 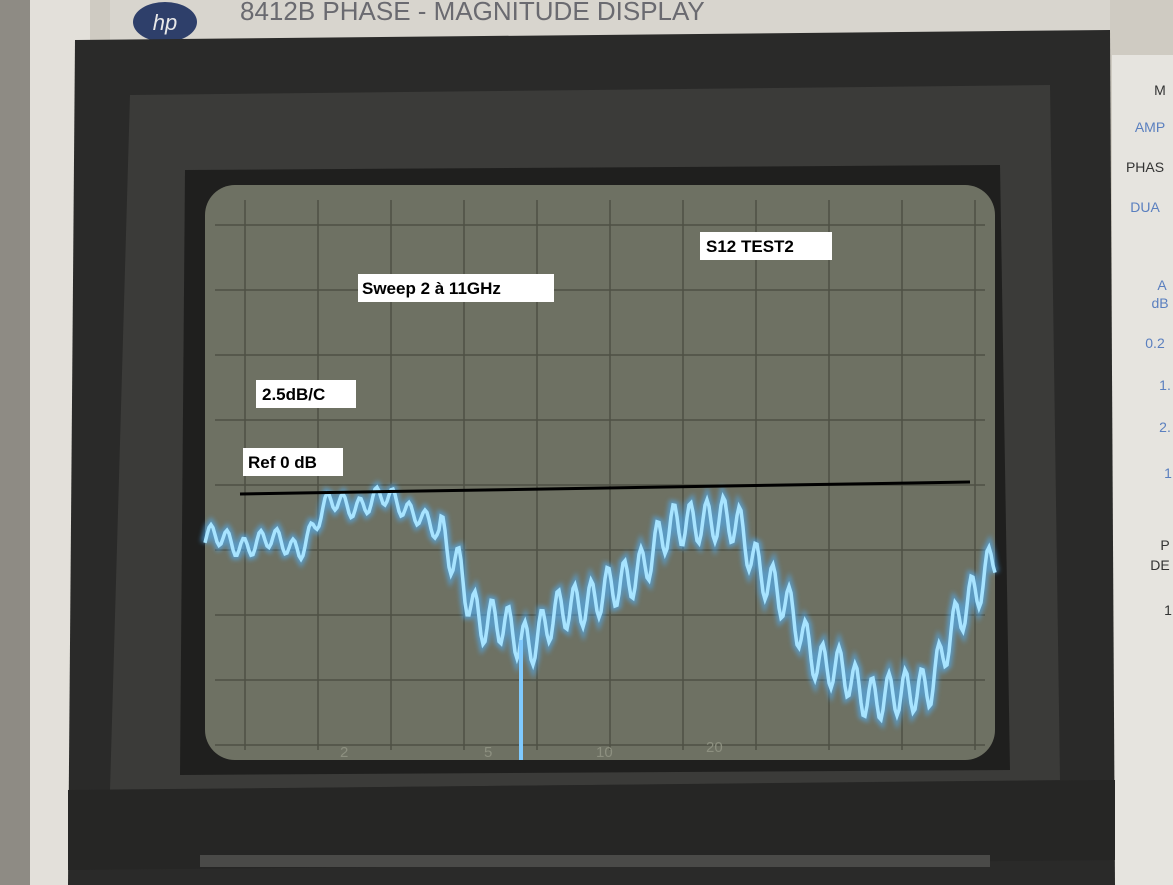 What do you see at coordinates (431, 288) in the screenshot?
I see `annotation: Sweep 2 à 11GHz` at bounding box center [431, 288].